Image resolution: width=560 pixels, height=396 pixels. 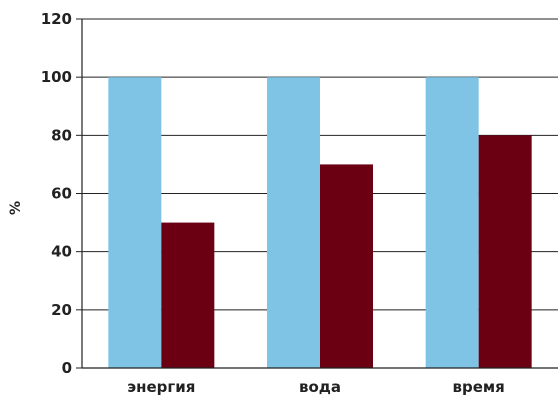 I want to click on y-axis-label: %, so click(x=16, y=208).